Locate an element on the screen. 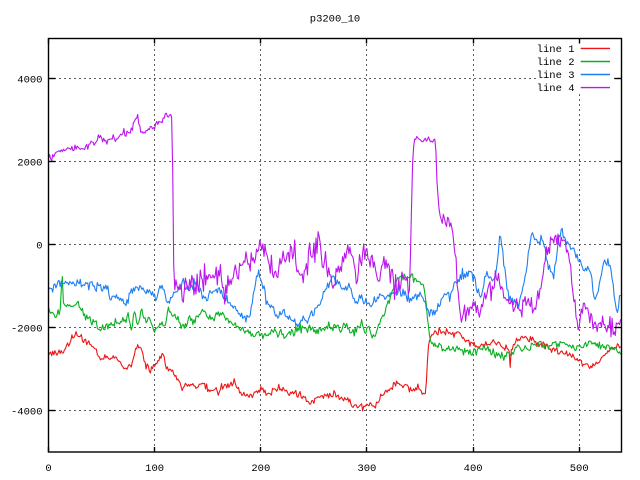  svg-text: p3200_10 is located at coordinates (335, 20).